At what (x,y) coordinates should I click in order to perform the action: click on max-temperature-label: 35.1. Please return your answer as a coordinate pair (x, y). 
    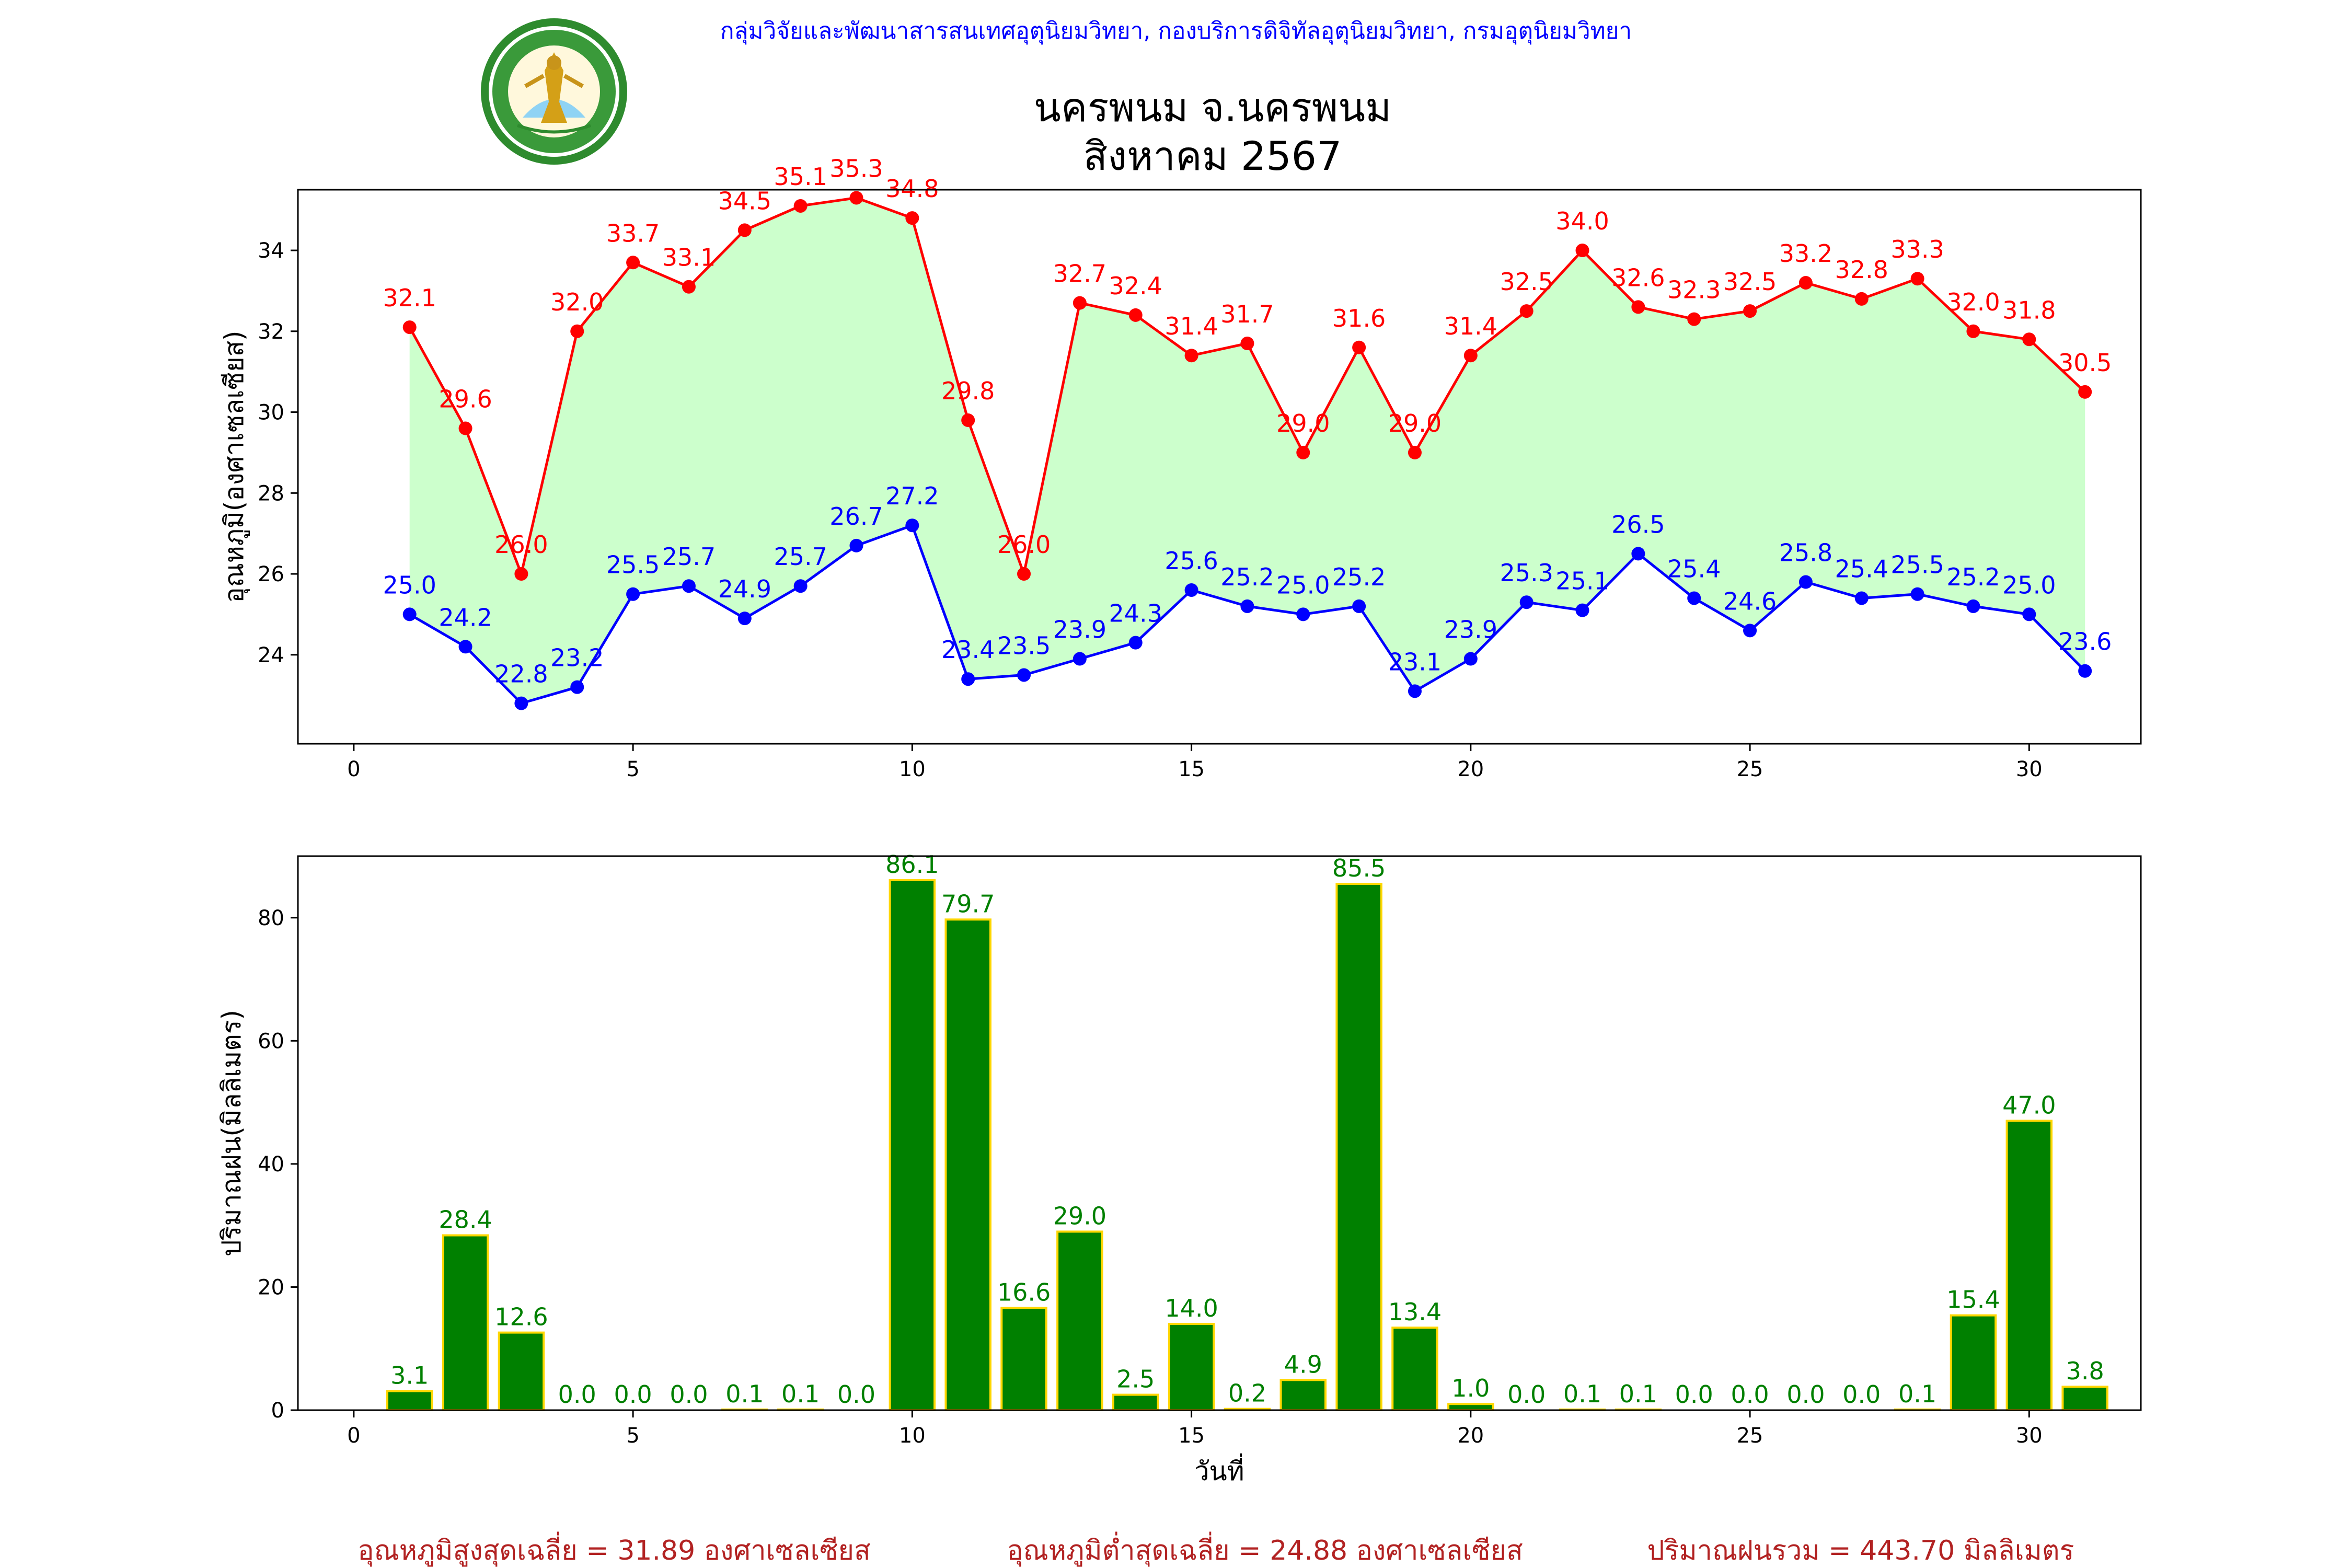
    Looking at the image, I should click on (800, 177).